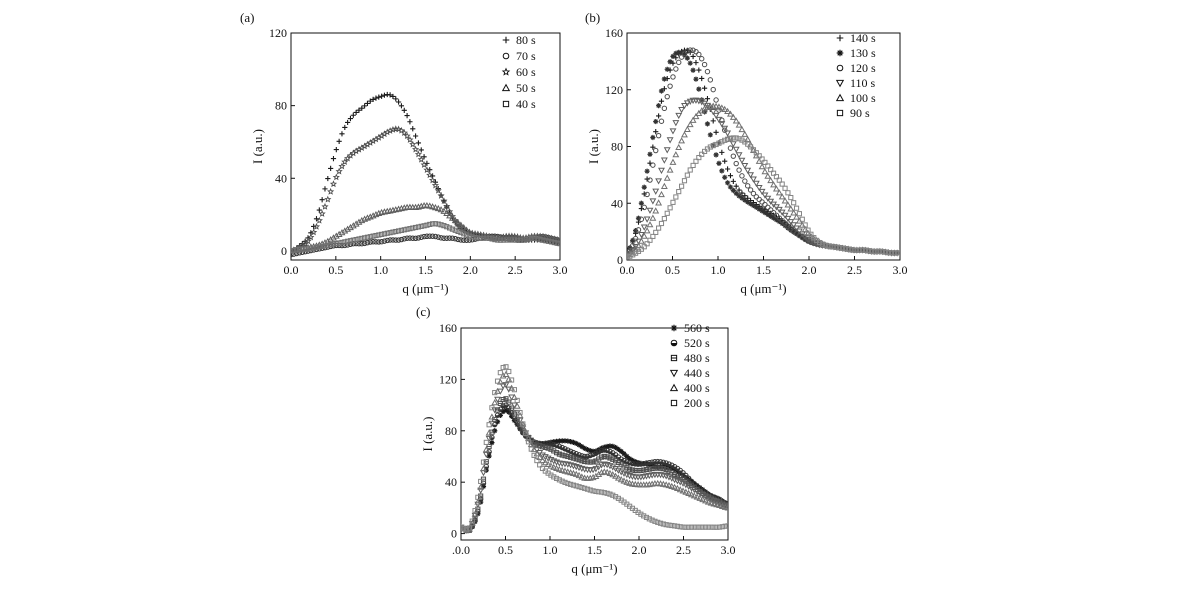 The image size is (1182, 591). Describe the element at coordinates (863, 53) in the screenshot. I see `legend-label: 130 s` at that location.